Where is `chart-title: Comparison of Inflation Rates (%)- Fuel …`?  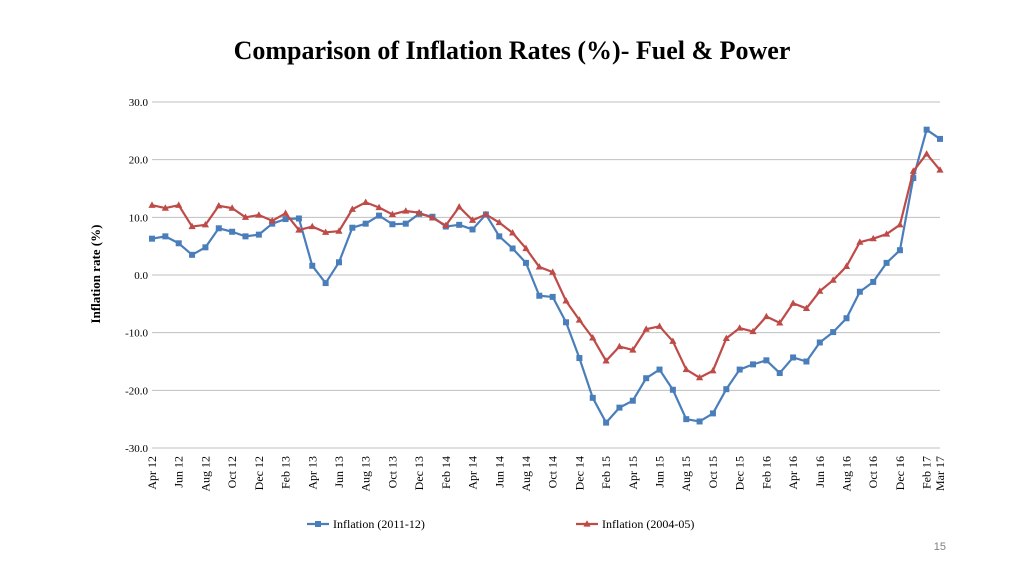
chart-title: Comparison of Inflation Rates (%)- Fuel … is located at coordinates (512, 50).